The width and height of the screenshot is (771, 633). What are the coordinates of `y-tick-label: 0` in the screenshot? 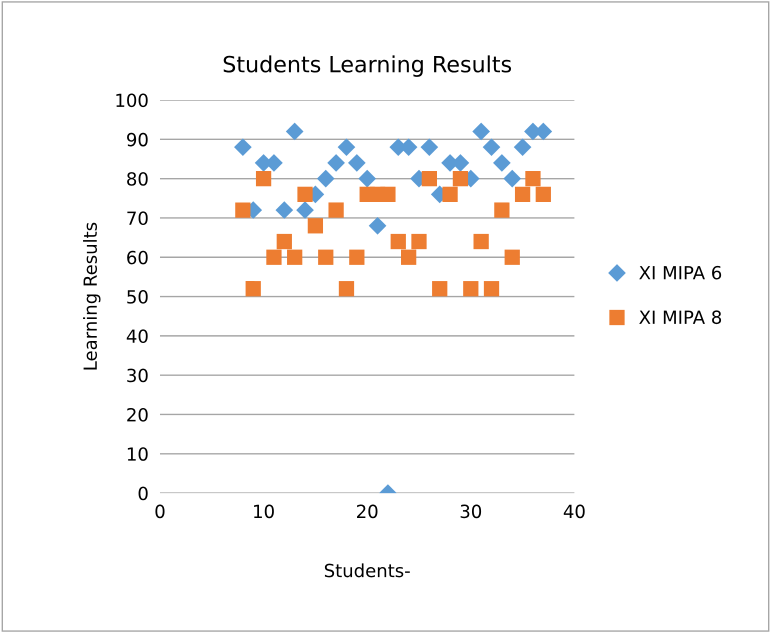 It's located at (143, 493).